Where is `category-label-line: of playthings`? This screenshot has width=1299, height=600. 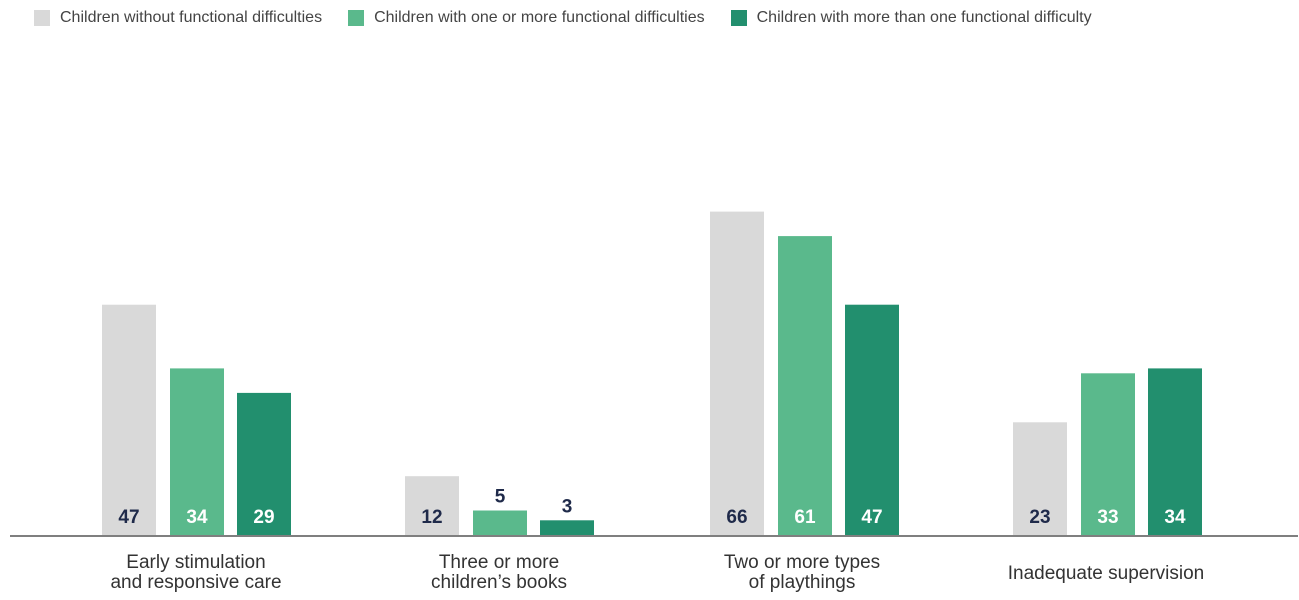 category-label-line: of playthings is located at coordinates (802, 582).